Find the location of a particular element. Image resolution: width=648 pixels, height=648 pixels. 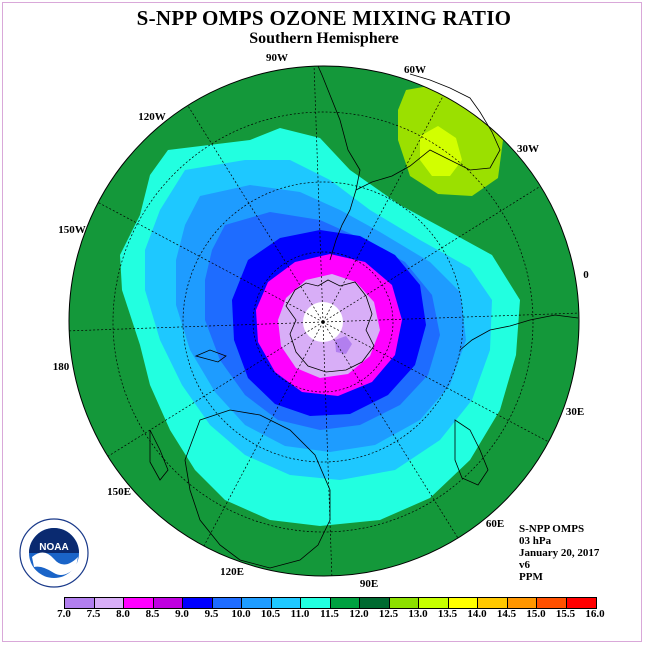

lon-label-150e: 150E is located at coordinates (119, 492).